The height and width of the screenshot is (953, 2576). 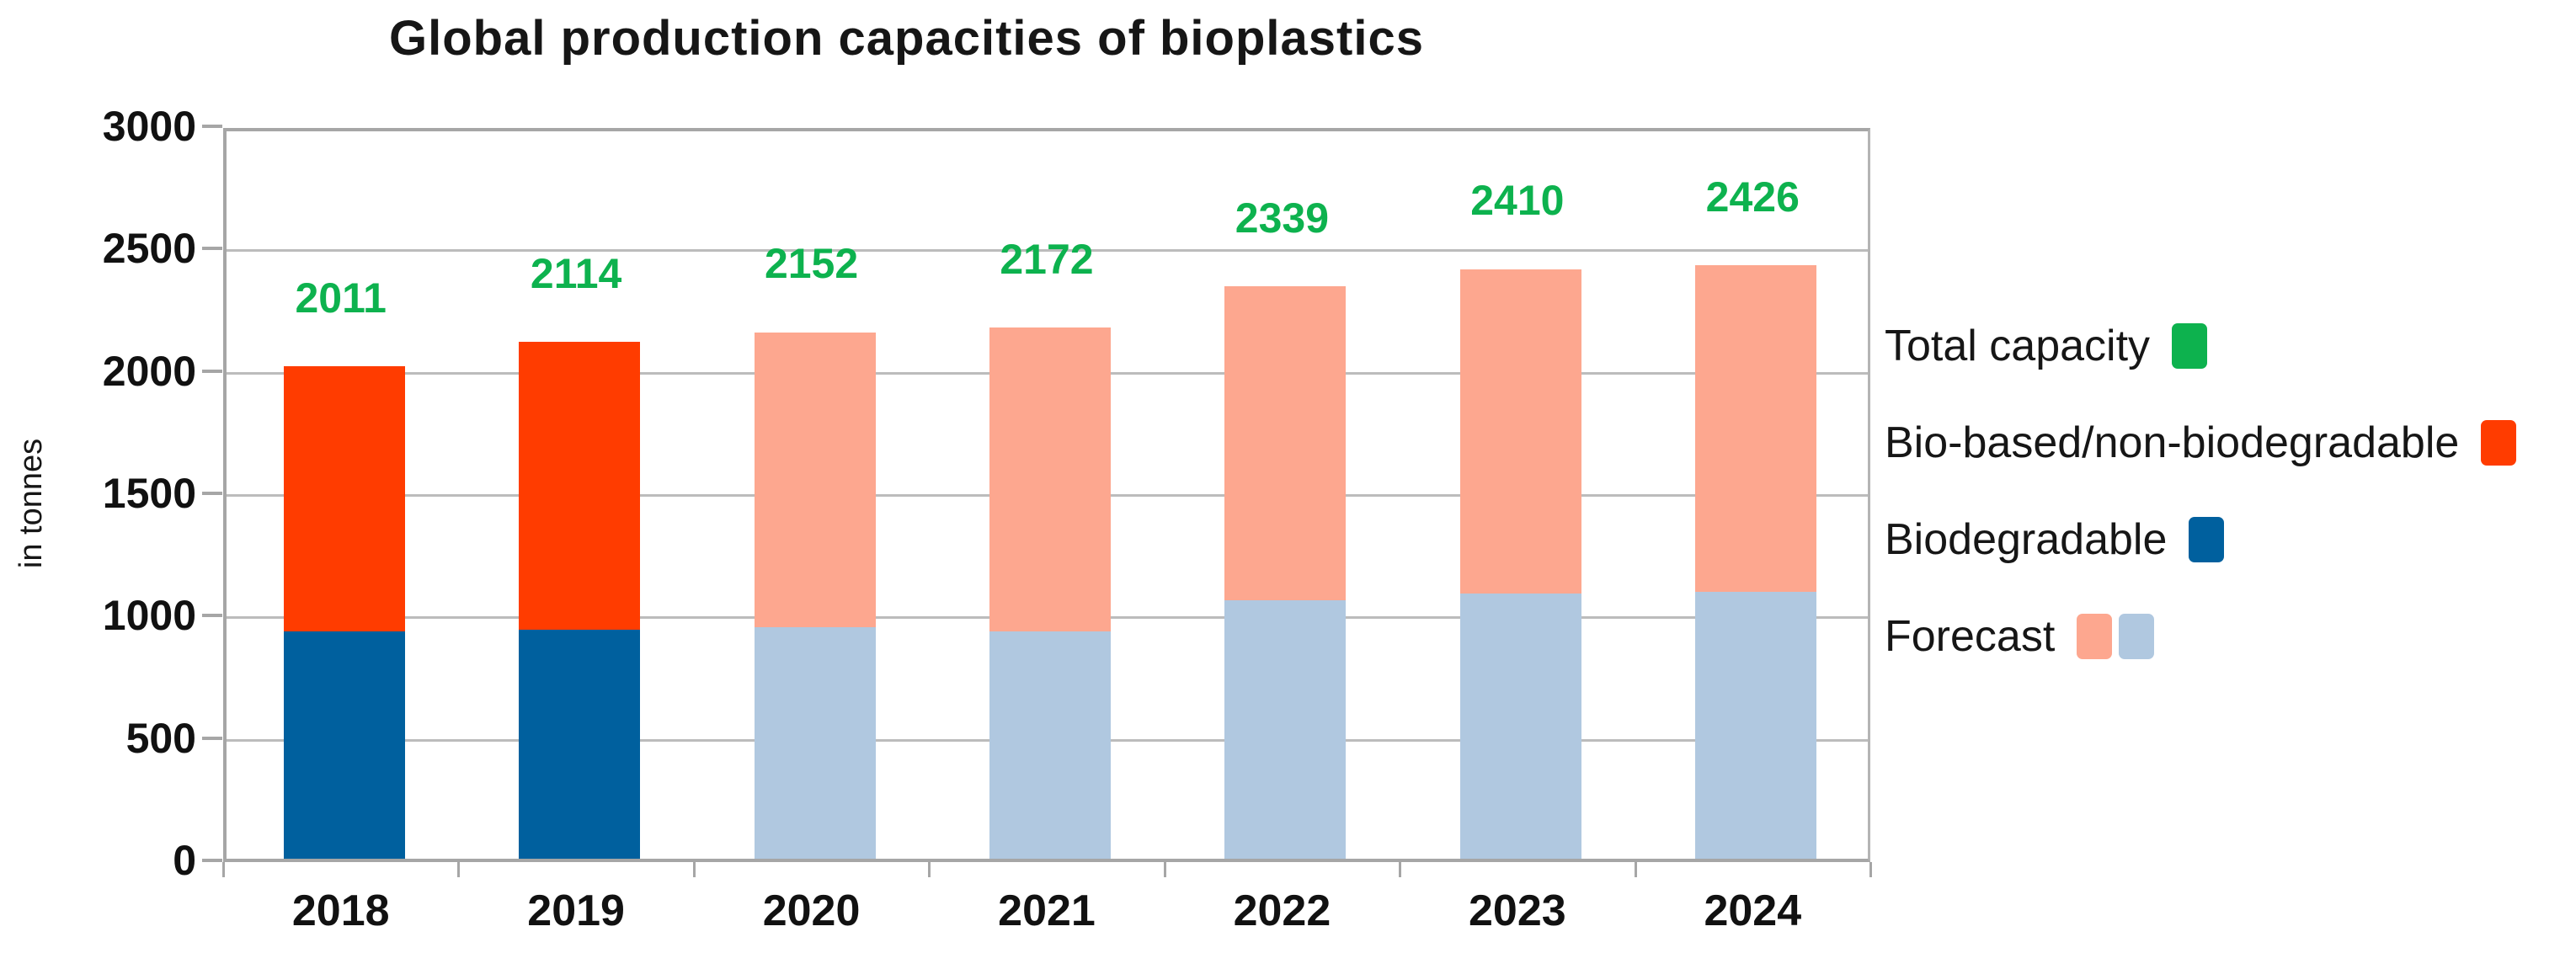 What do you see at coordinates (149, 249) in the screenshot?
I see `y-tick-label: 2500` at bounding box center [149, 249].